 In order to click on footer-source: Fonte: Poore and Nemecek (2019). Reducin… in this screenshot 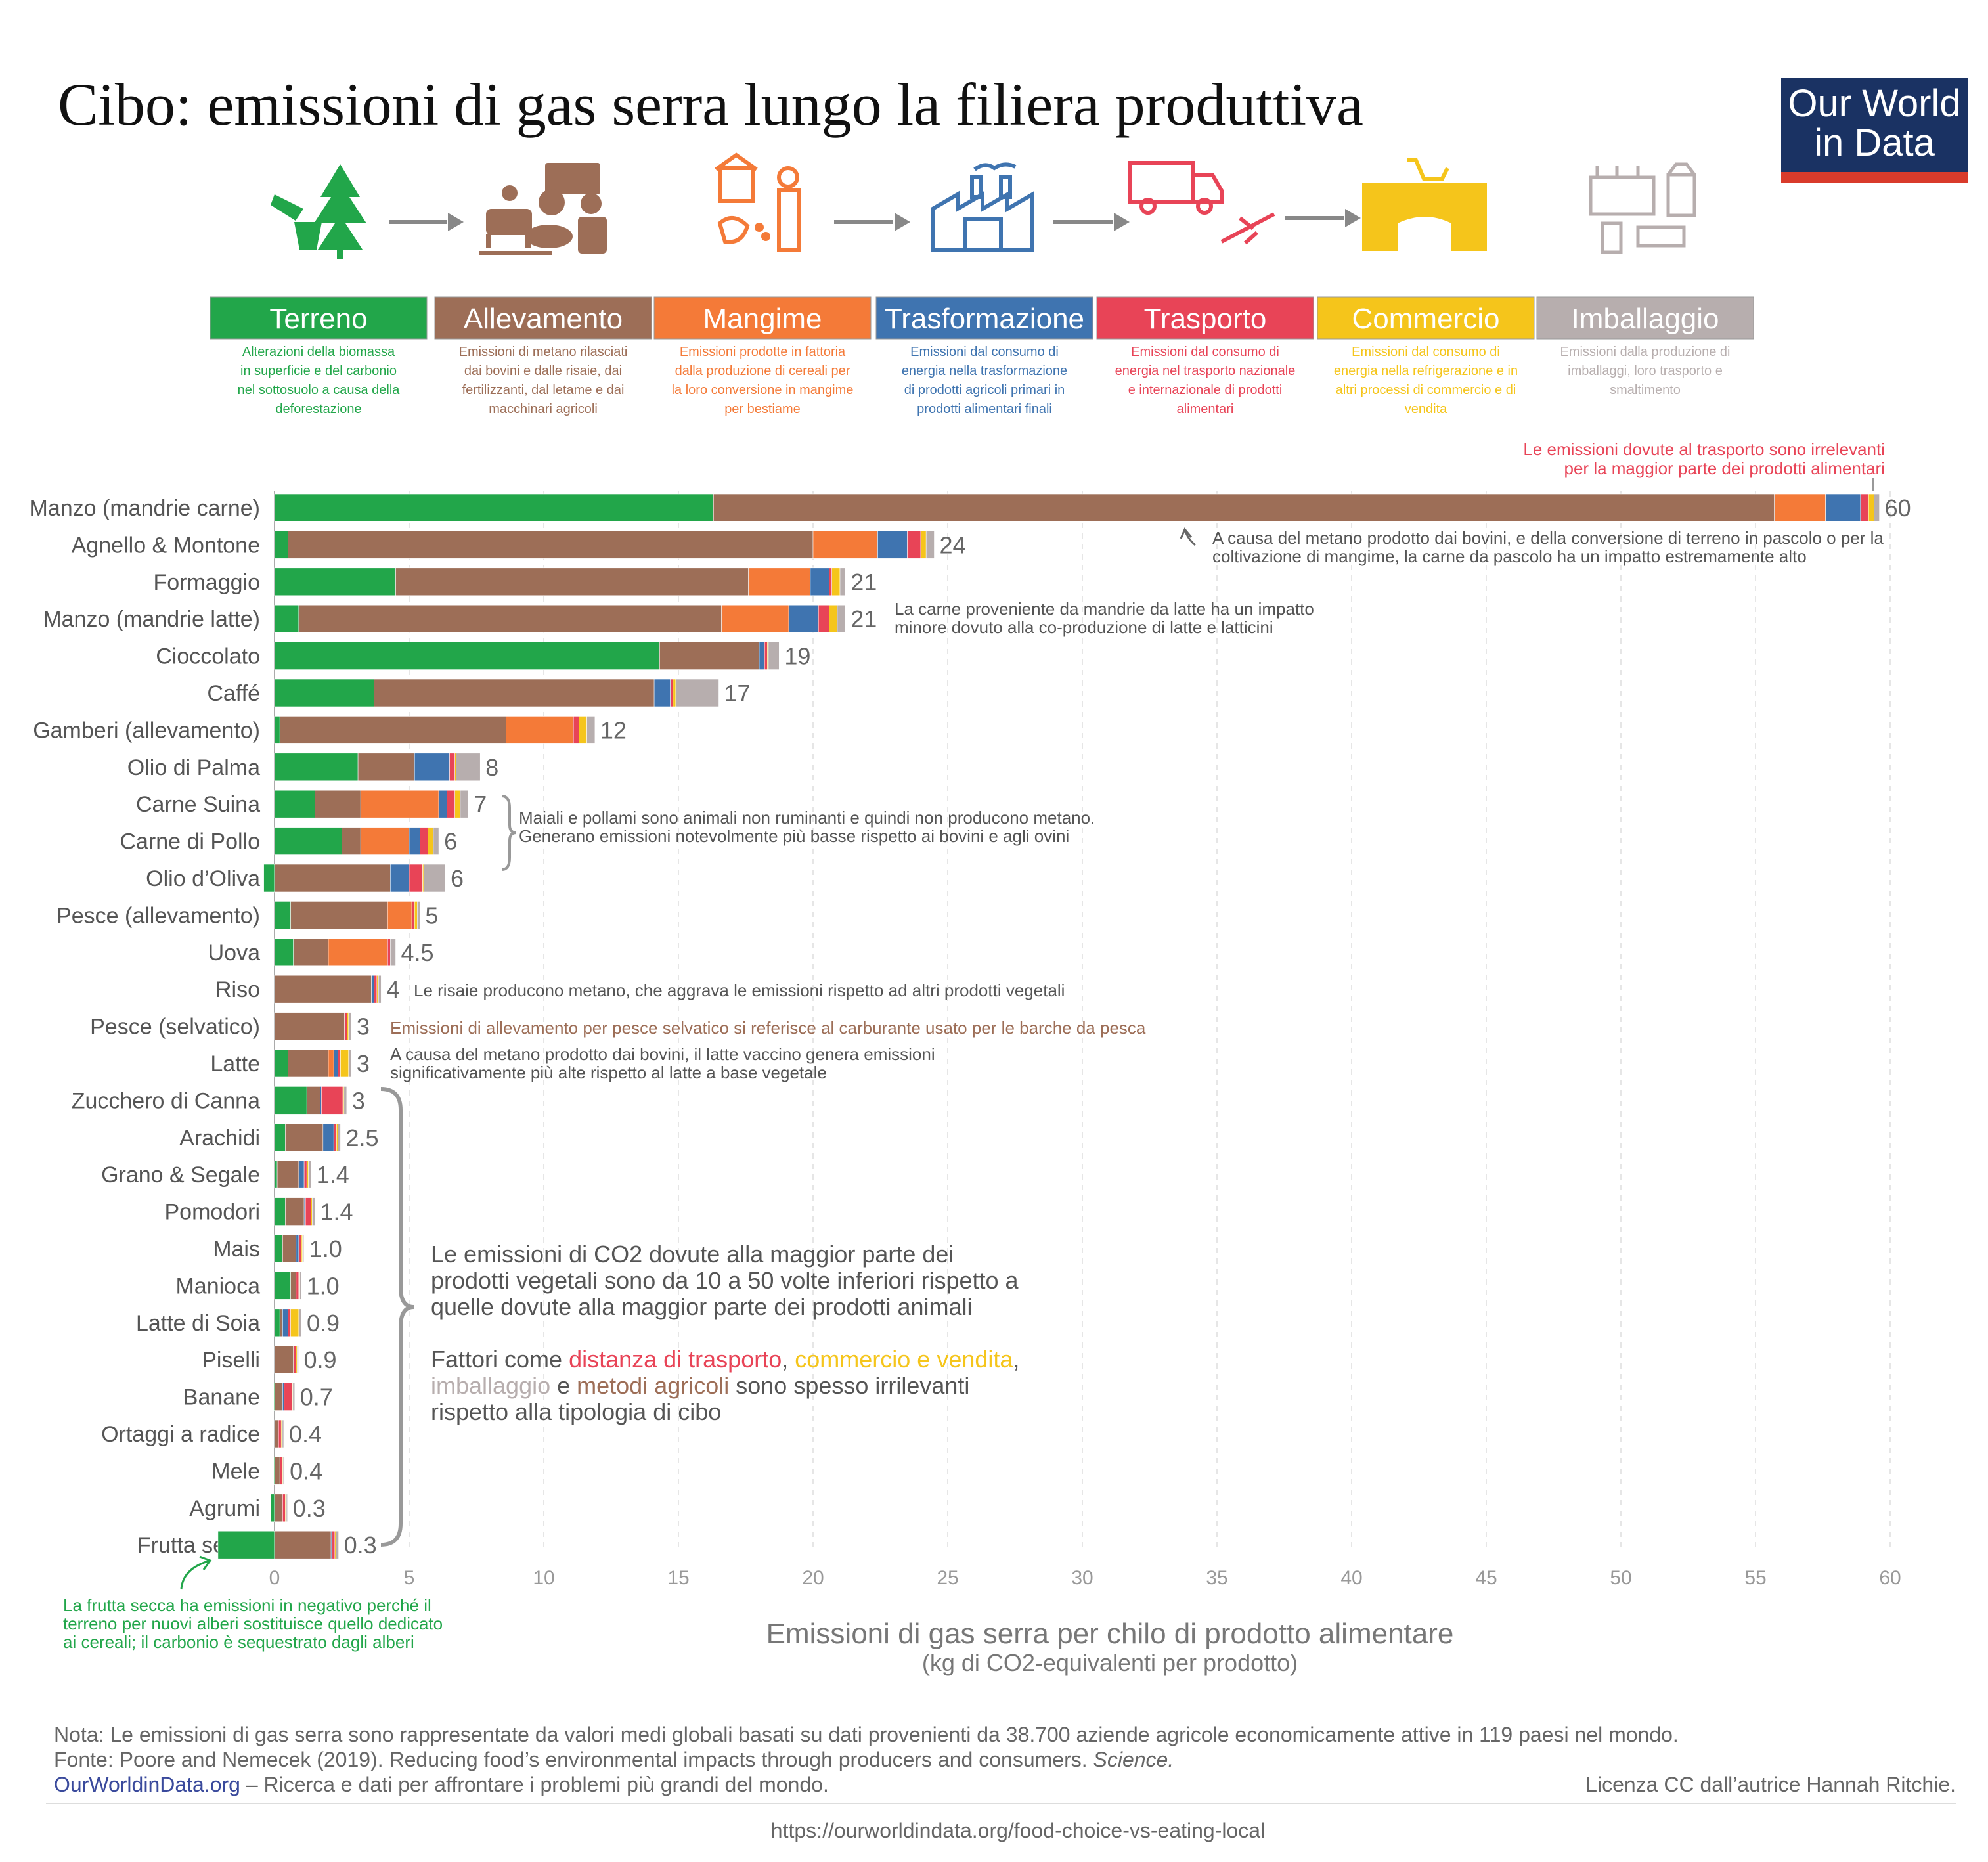, I will do `click(614, 1759)`.